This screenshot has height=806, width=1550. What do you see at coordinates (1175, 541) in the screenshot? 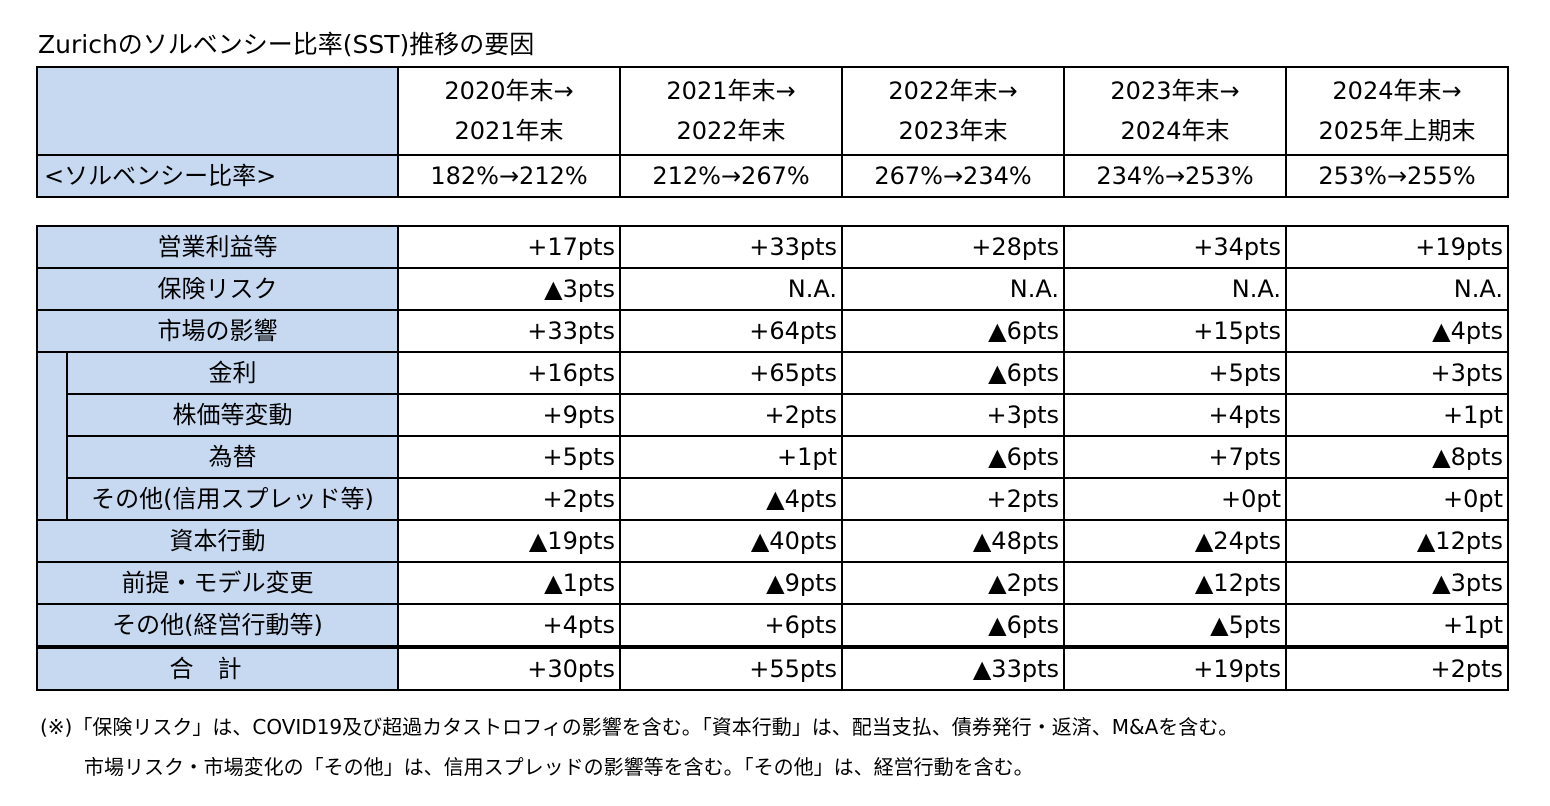
I see `value-cell: ▲24pts` at bounding box center [1175, 541].